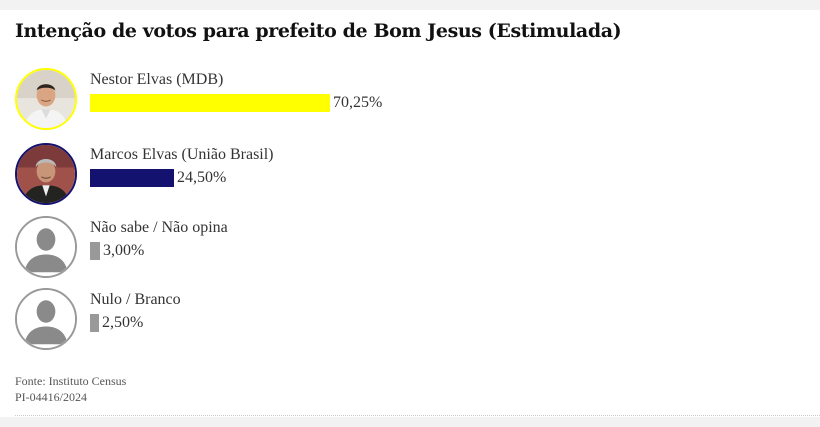 The width and height of the screenshot is (820, 427). What do you see at coordinates (202, 177) in the screenshot?
I see `bar-value-label: 24,50%` at bounding box center [202, 177].